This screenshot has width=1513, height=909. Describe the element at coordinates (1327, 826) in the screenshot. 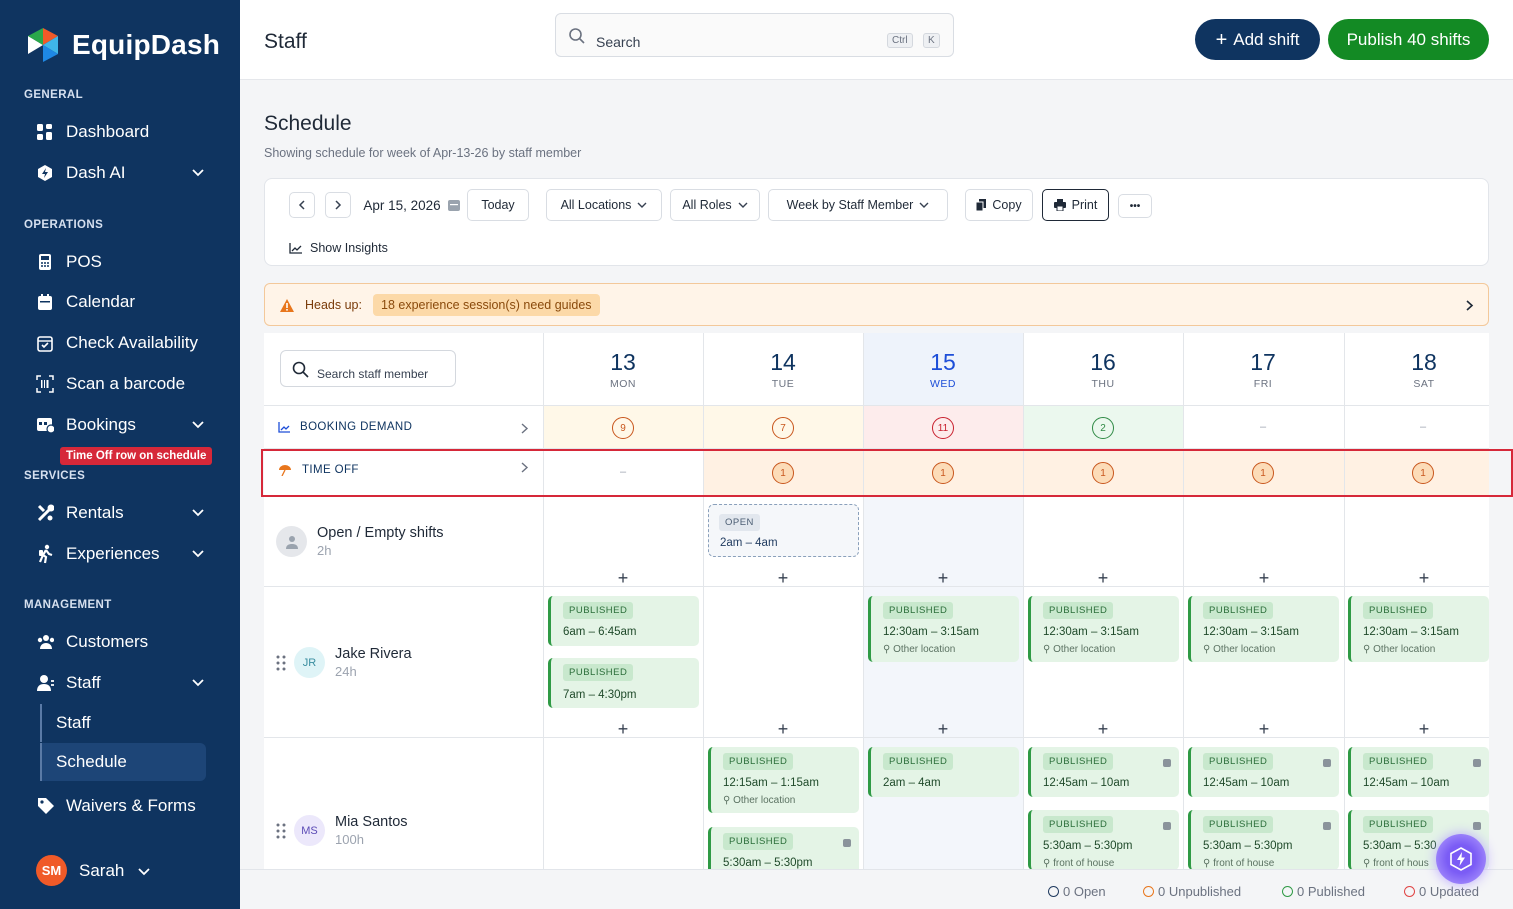

I see `note-icon` at that location.